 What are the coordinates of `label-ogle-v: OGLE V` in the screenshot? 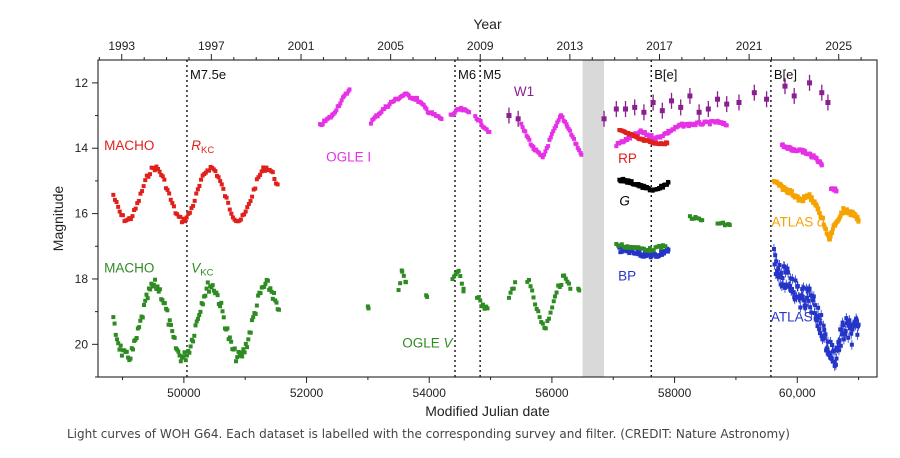 It's located at (428, 343).